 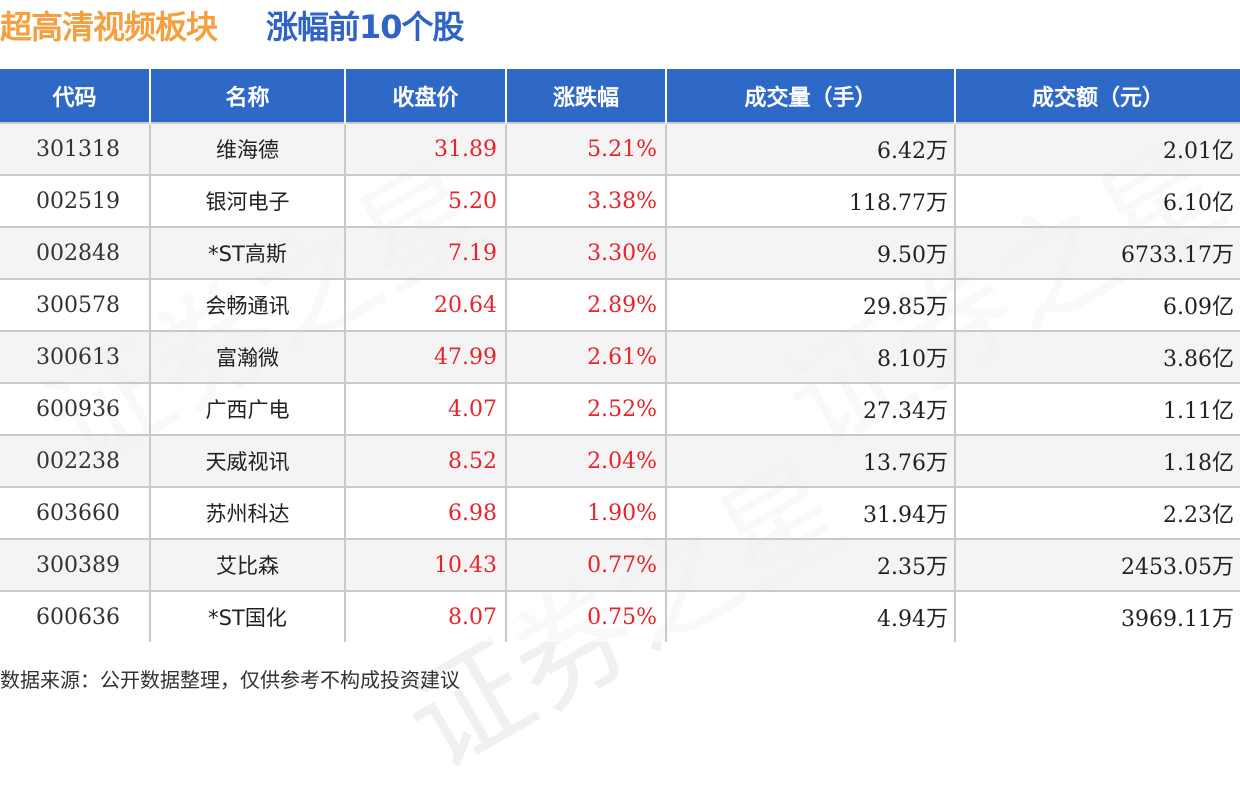 What do you see at coordinates (247, 616) in the screenshot?
I see `stock-name-cell: *ST国化` at bounding box center [247, 616].